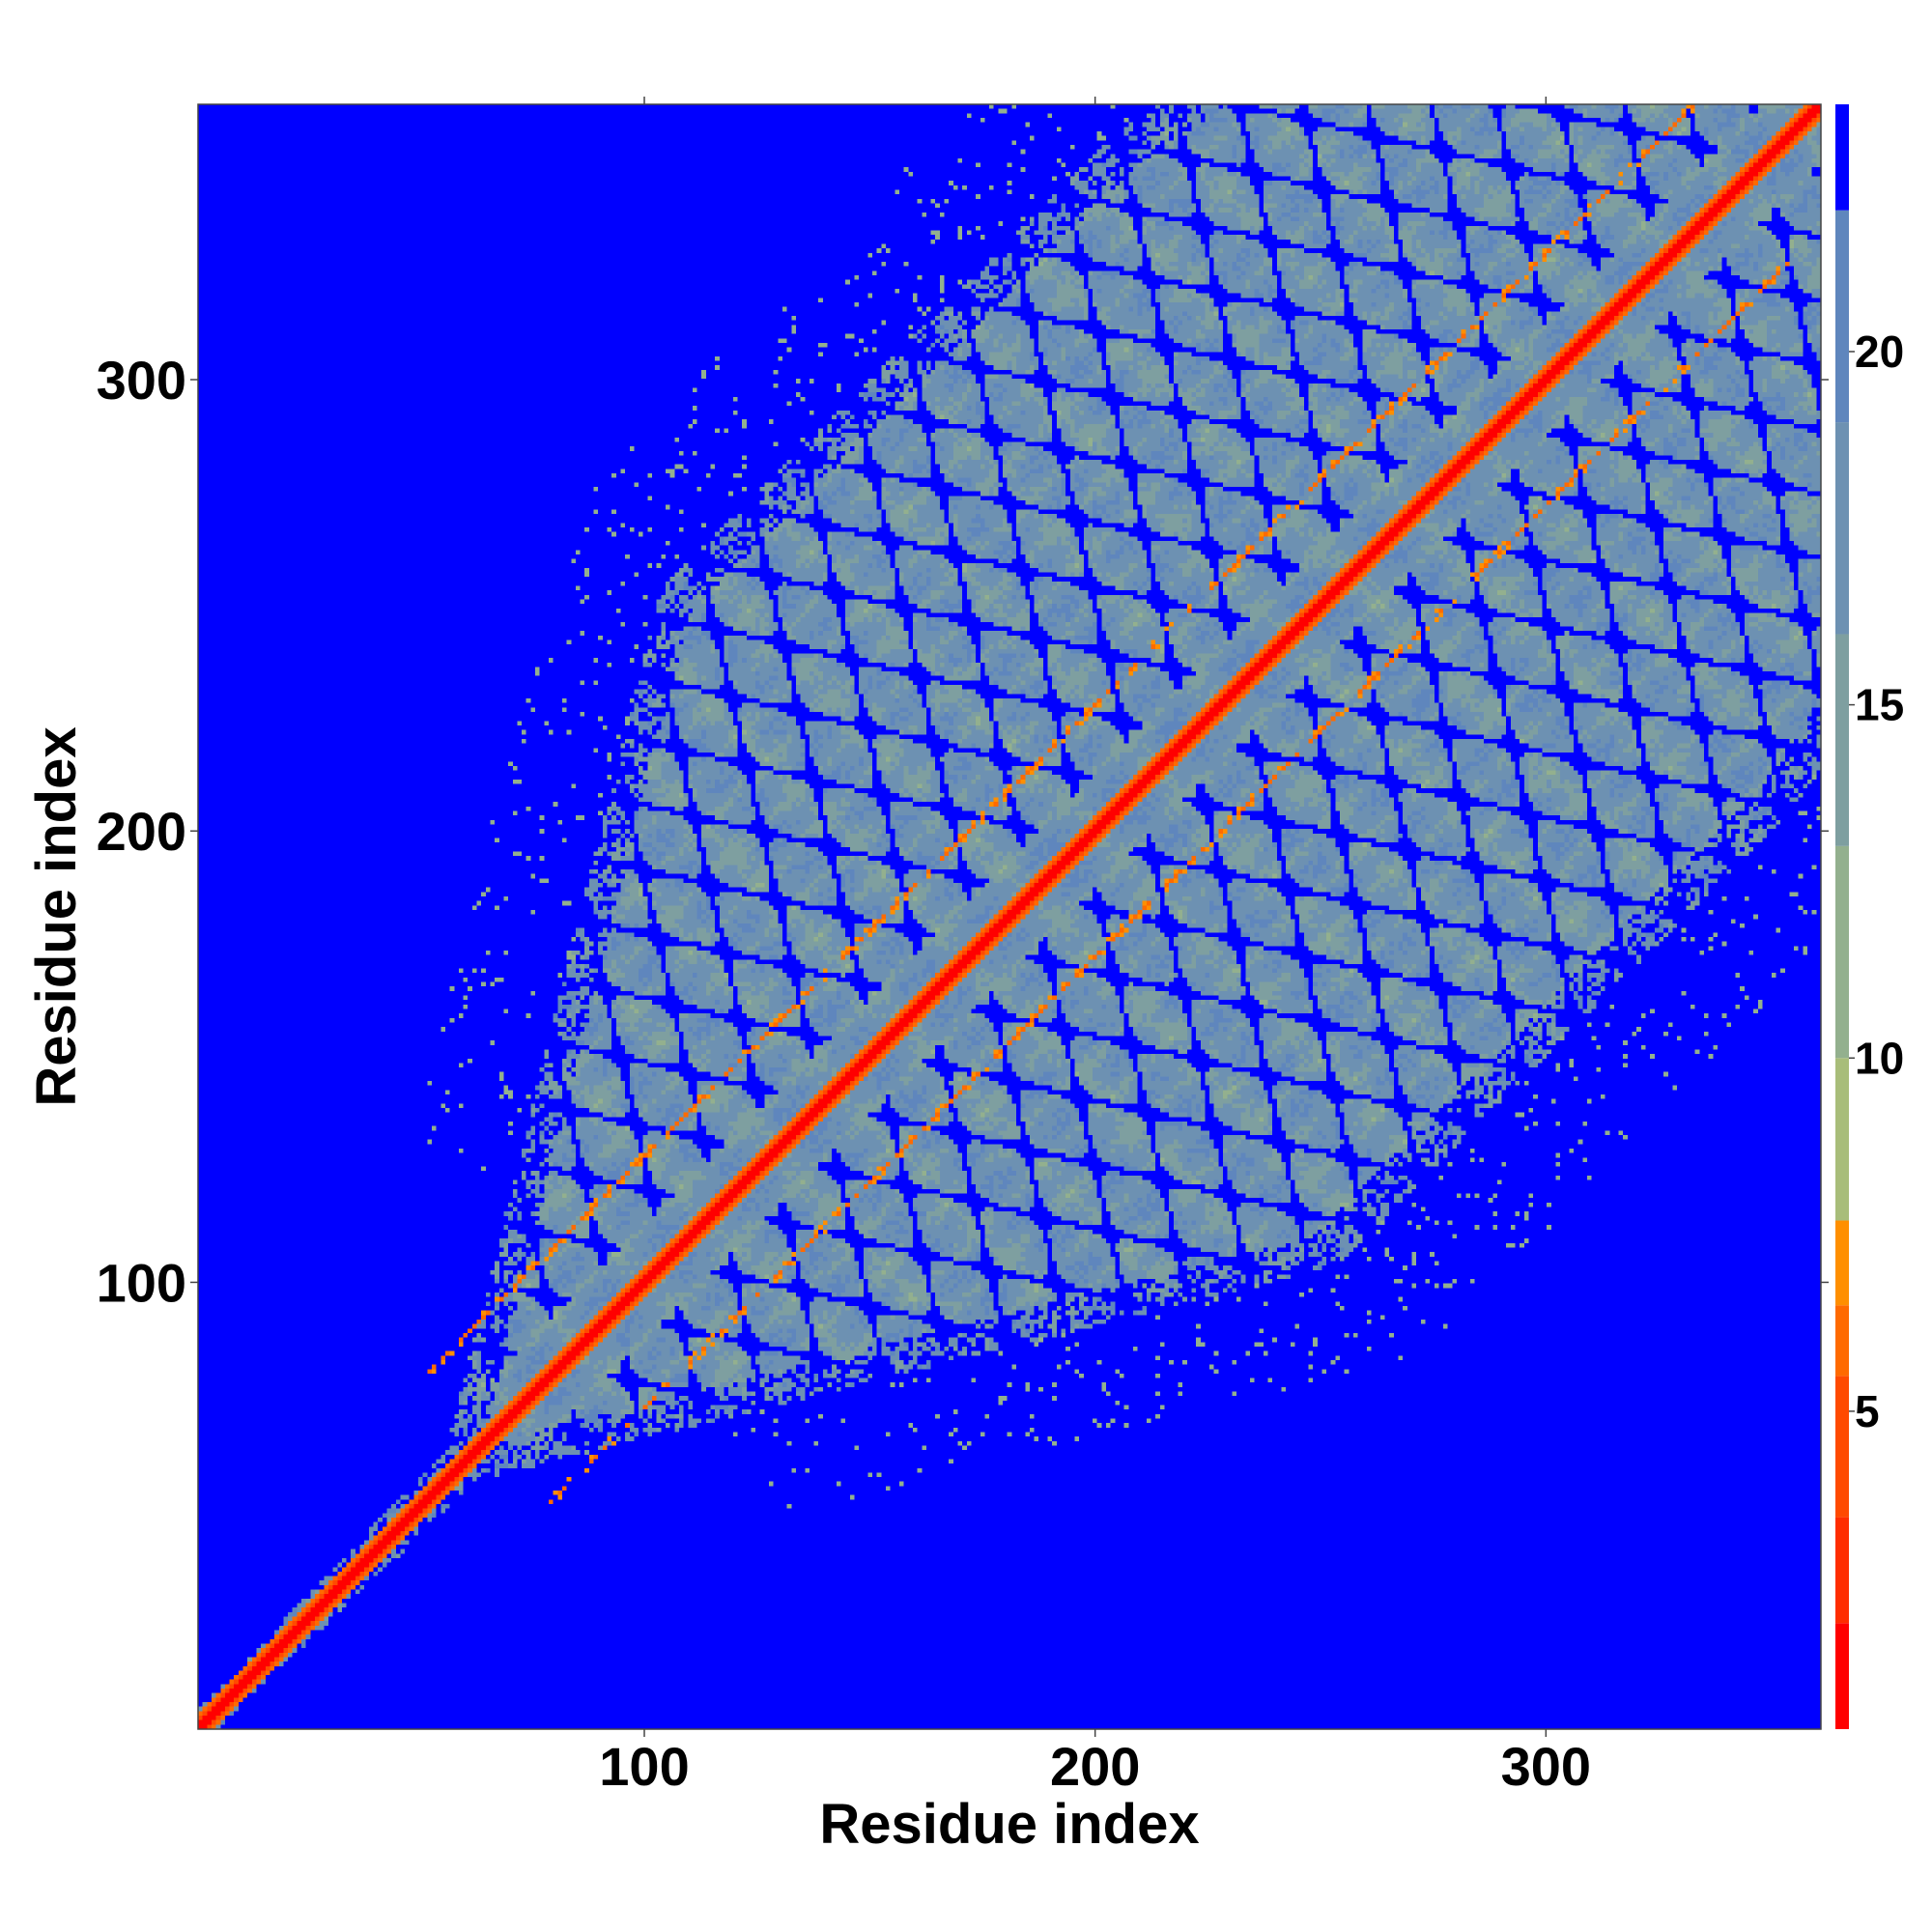 The width and height of the screenshot is (1932, 1932). I want to click on y-tick-label: 200, so click(141, 831).